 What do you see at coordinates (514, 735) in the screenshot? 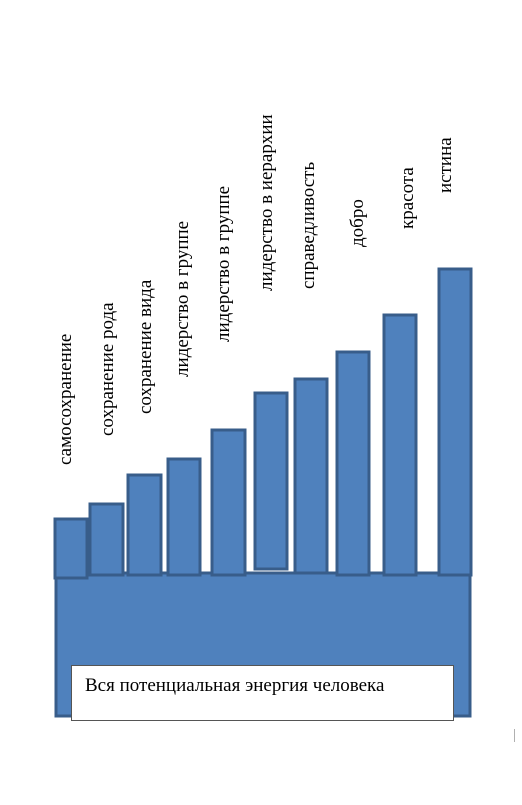
I see `text-cursor-mark` at bounding box center [514, 735].